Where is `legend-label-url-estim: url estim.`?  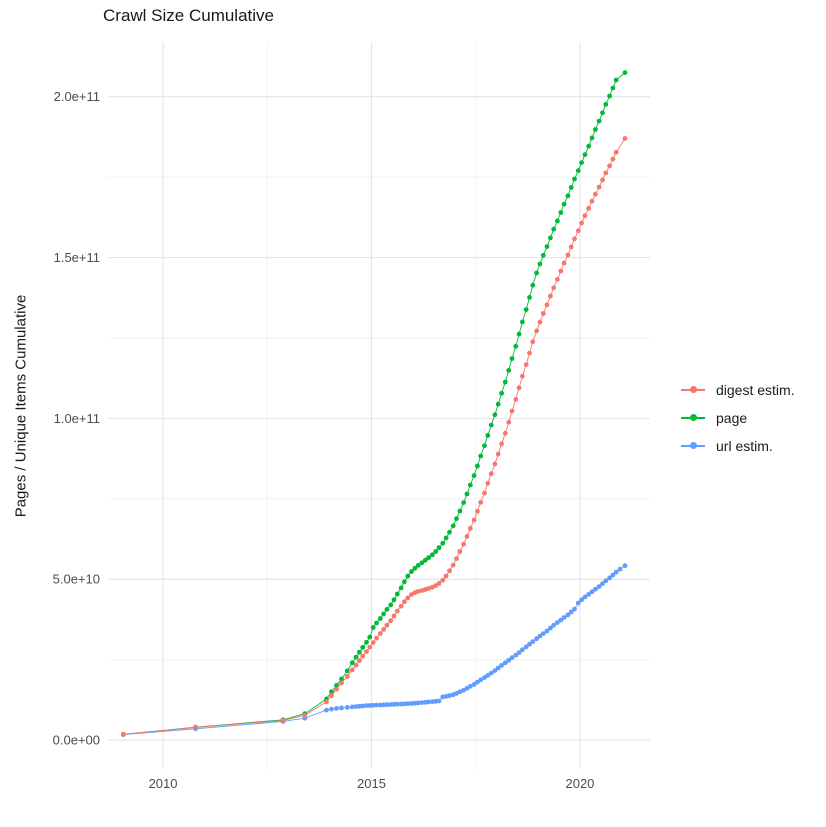 legend-label-url-estim: url estim. is located at coordinates (744, 445).